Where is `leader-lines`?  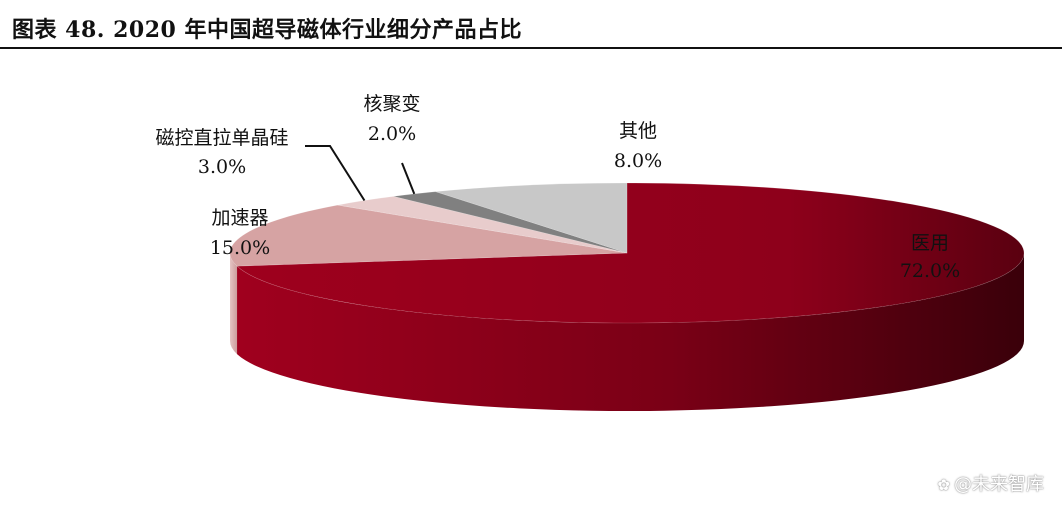
leader-lines is located at coordinates (360, 173).